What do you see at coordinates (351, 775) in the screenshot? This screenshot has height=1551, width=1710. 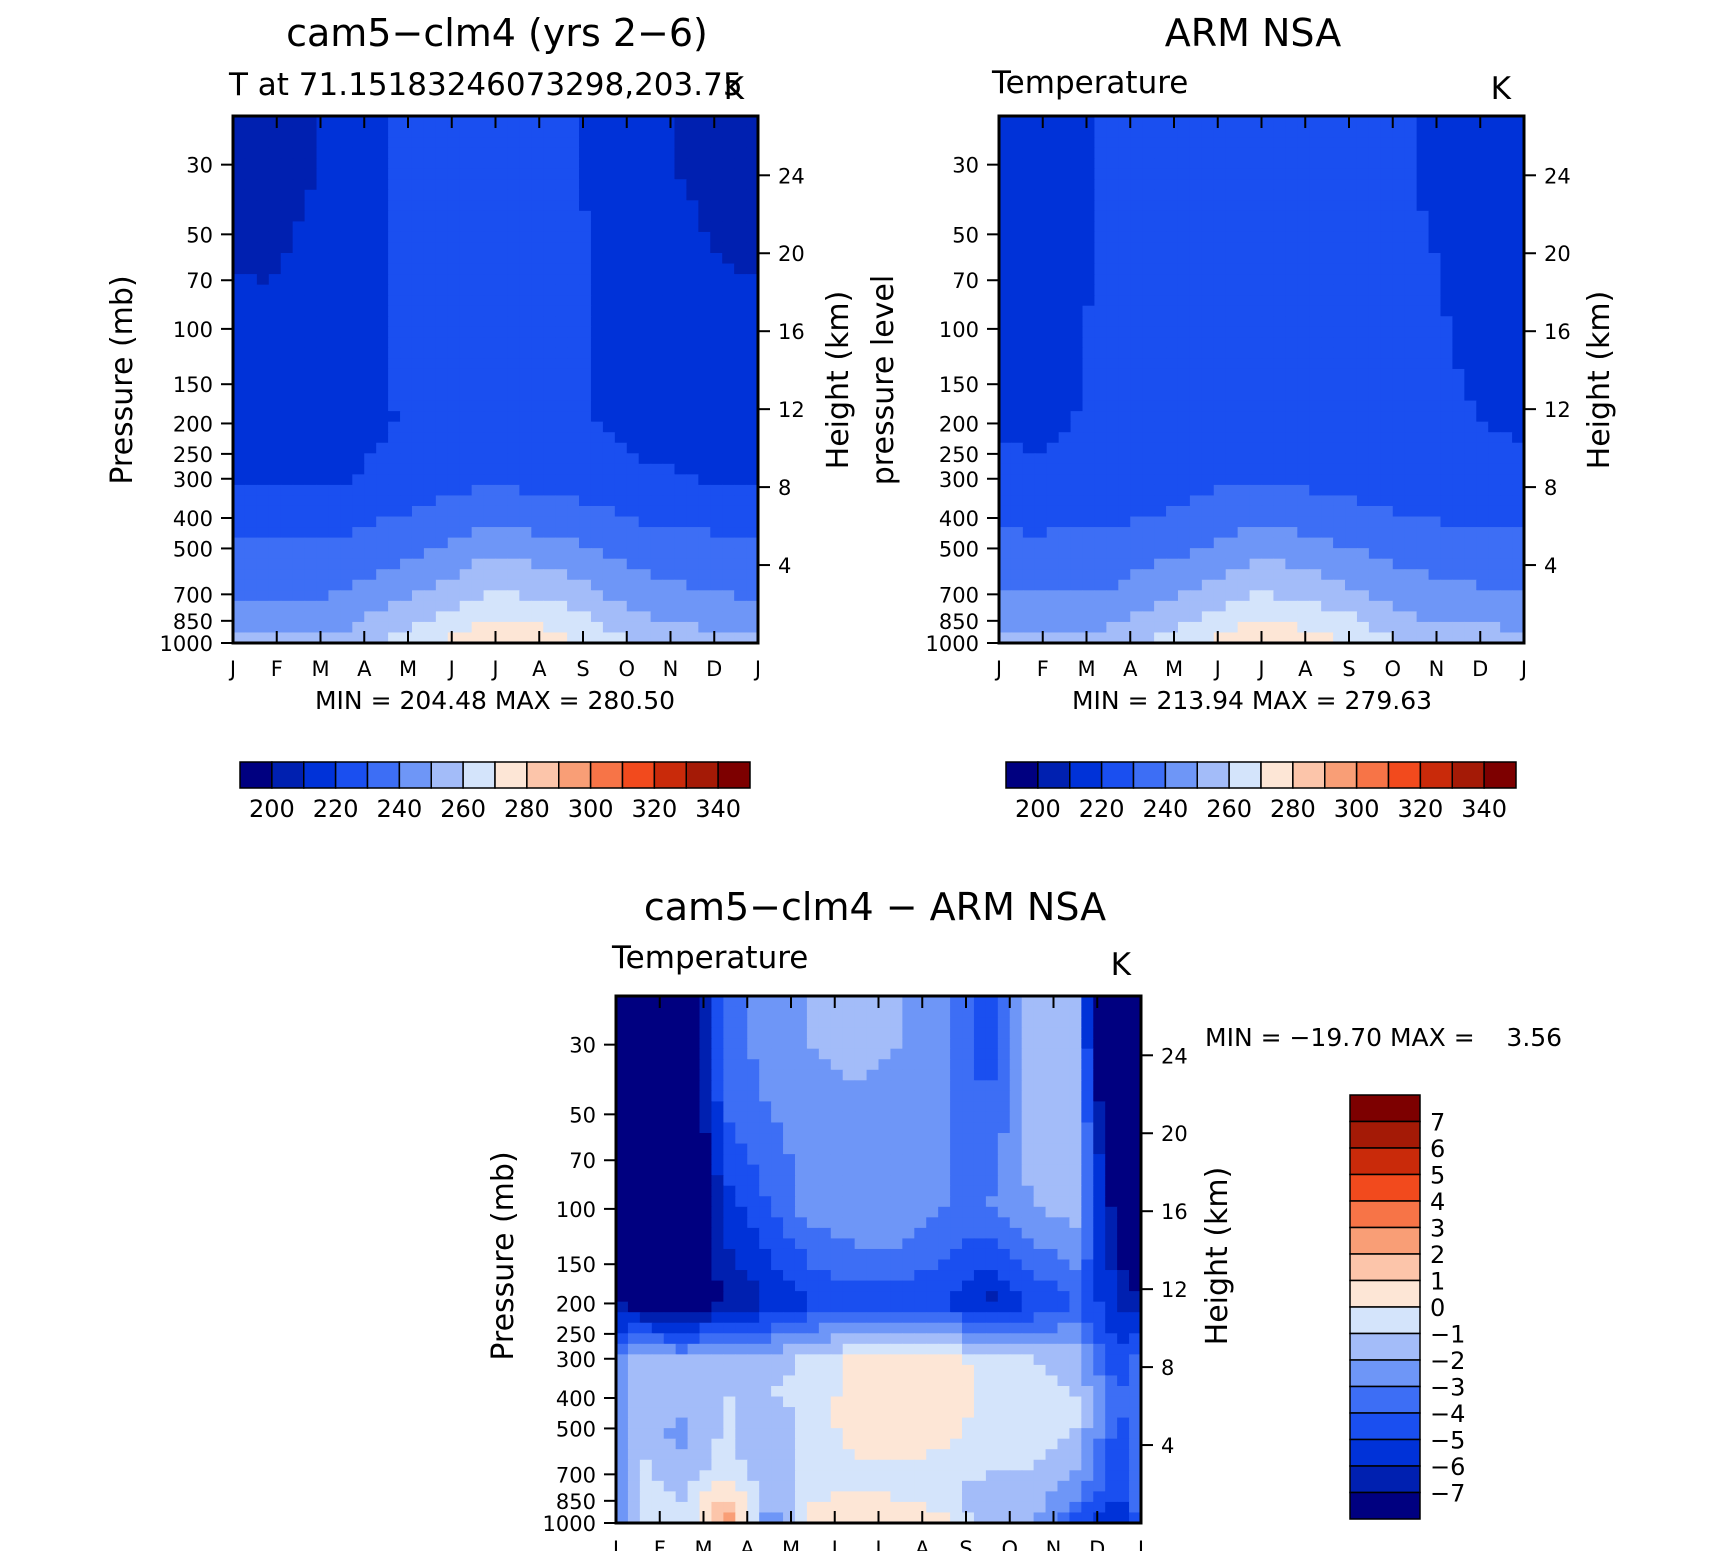 I see `colorbar-swatch` at bounding box center [351, 775].